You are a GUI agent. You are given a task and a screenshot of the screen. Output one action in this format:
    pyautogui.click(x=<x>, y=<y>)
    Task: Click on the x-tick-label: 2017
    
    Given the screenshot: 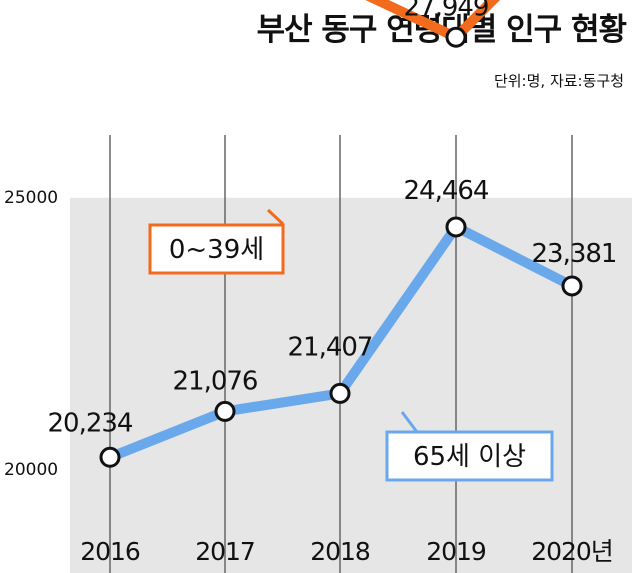 What is the action you would take?
    pyautogui.click(x=225, y=551)
    